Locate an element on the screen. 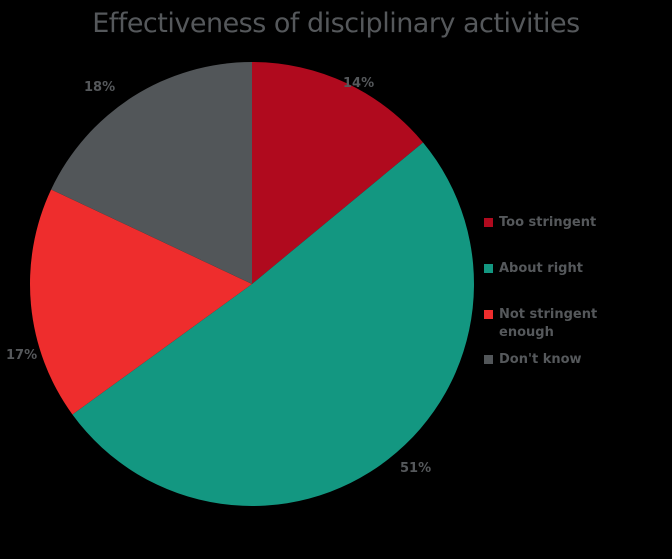 Image resolution: width=672 pixels, height=559 pixels. legend-label-line2: enough is located at coordinates (526, 332).